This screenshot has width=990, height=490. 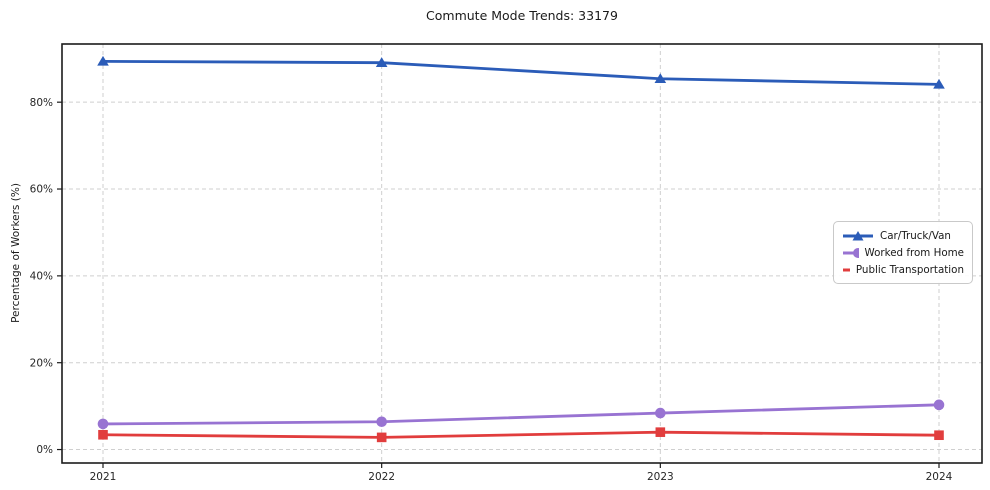 What do you see at coordinates (521, 434) in the screenshot?
I see `series-line-public-transportation` at bounding box center [521, 434].